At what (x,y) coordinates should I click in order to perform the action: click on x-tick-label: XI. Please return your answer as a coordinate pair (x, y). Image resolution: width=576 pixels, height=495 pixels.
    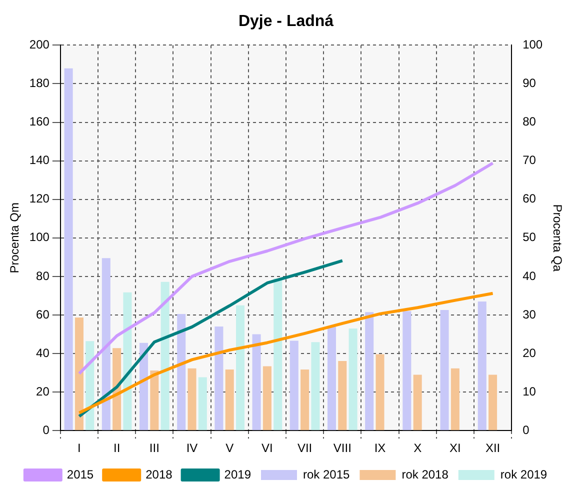
    Looking at the image, I should click on (455, 448).